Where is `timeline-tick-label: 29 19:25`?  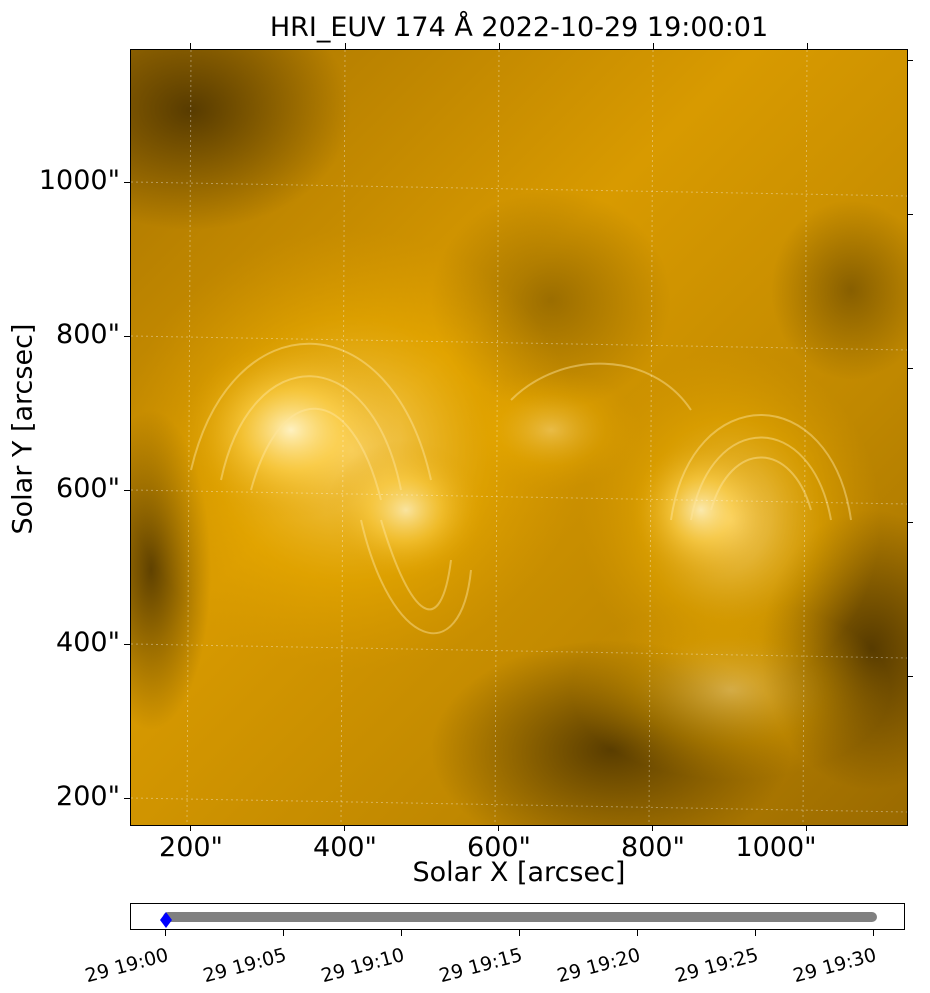
timeline-tick-label: 29 19:25 is located at coordinates (716, 966).